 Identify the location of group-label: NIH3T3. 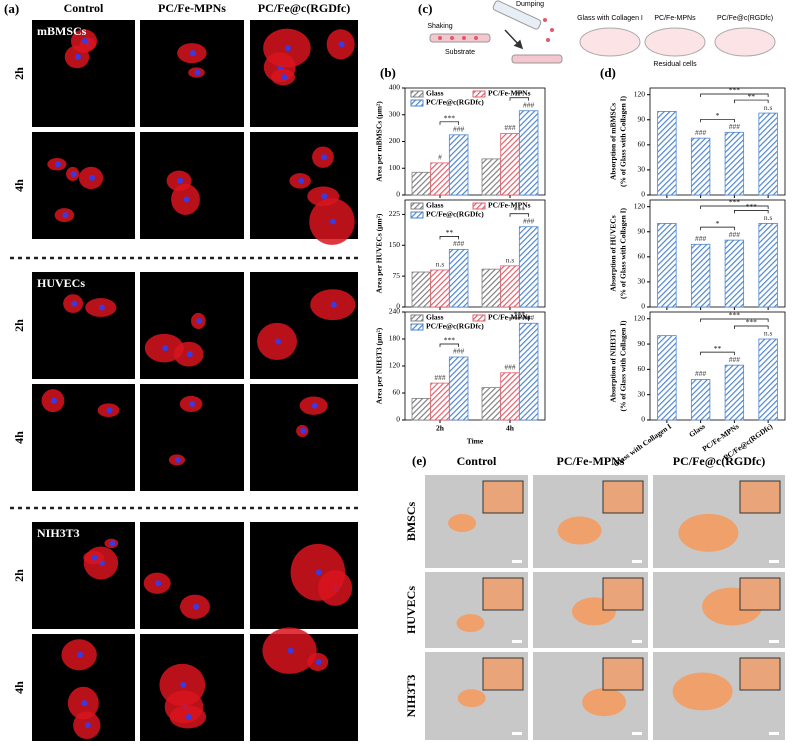
(58, 533).